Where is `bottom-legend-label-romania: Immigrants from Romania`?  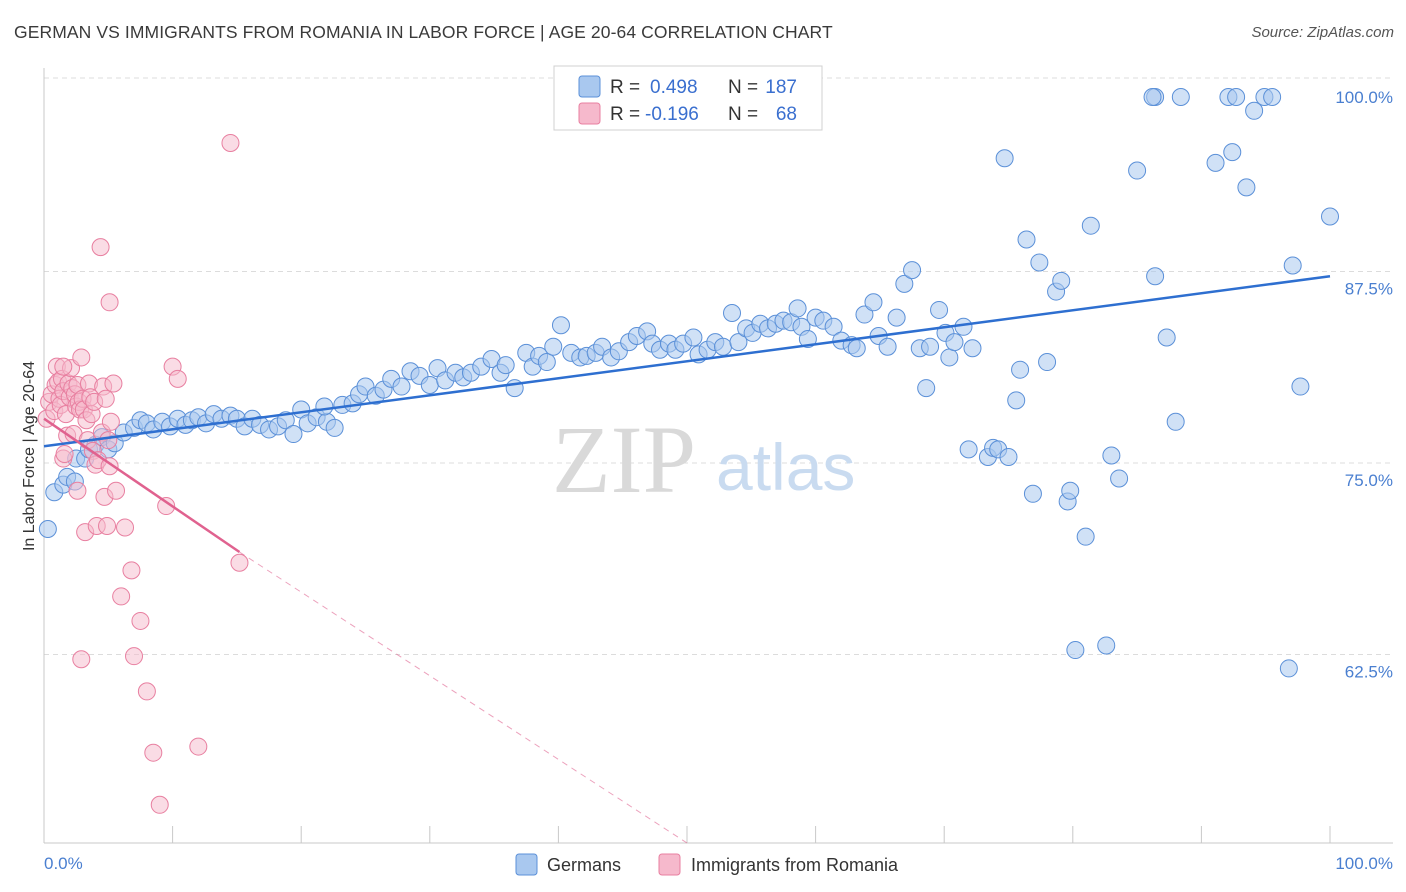
bottom-legend-label-romania: Immigrants from Romania is located at coordinates (795, 865).